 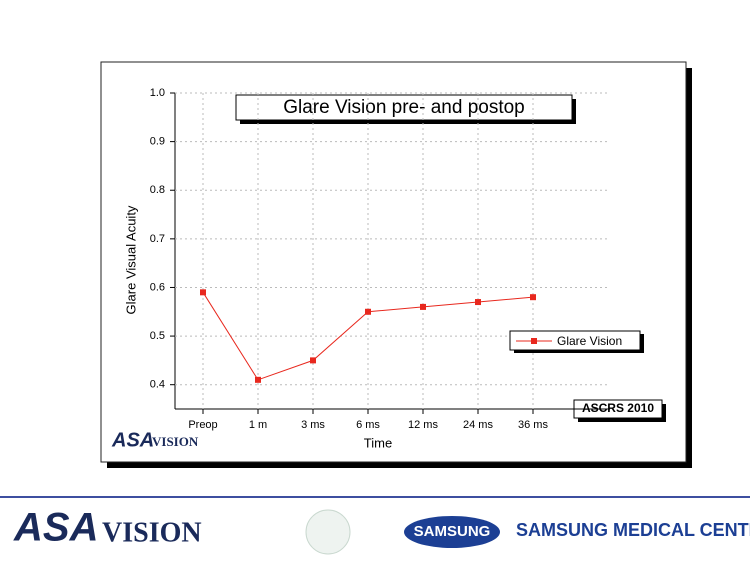 I want to click on x-tick-label: 36 ms, so click(x=533, y=425).